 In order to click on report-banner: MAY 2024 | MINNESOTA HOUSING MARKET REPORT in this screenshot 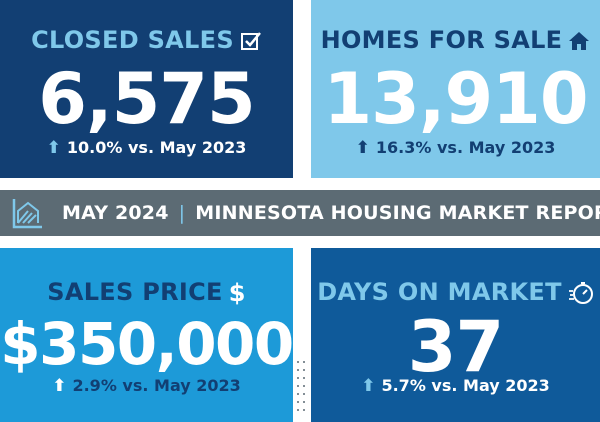, I will do `click(300, 213)`.